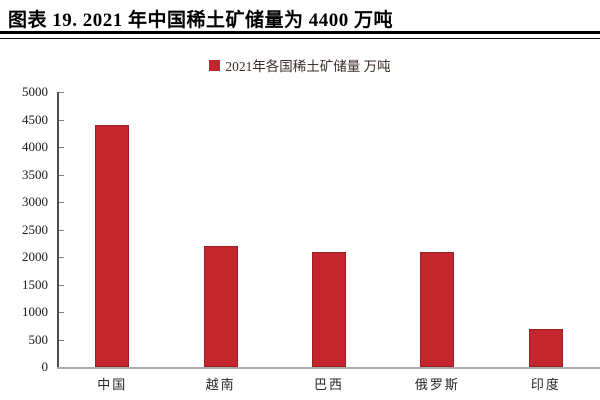  What do you see at coordinates (308, 66) in the screenshot?
I see `legend-series-label: 2021年各国稀土矿储量 万吨` at bounding box center [308, 66].